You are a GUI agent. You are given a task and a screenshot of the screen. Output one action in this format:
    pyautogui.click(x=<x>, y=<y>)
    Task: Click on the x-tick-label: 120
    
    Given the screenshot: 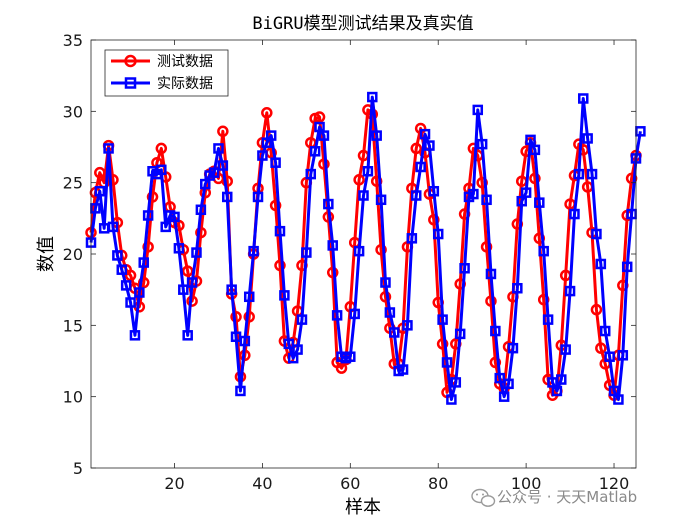 What is the action you would take?
    pyautogui.click(x=614, y=483)
    